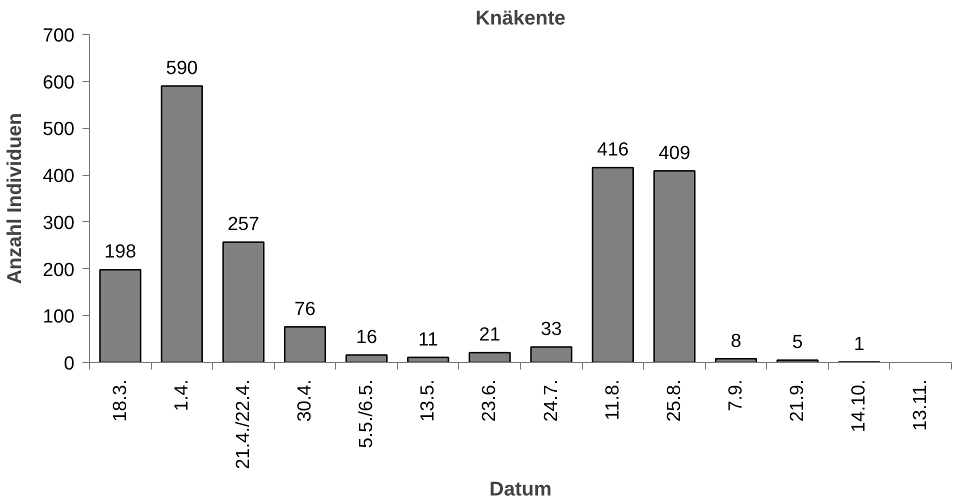  I want to click on x-tick-label: 11.8., so click(613, 399).